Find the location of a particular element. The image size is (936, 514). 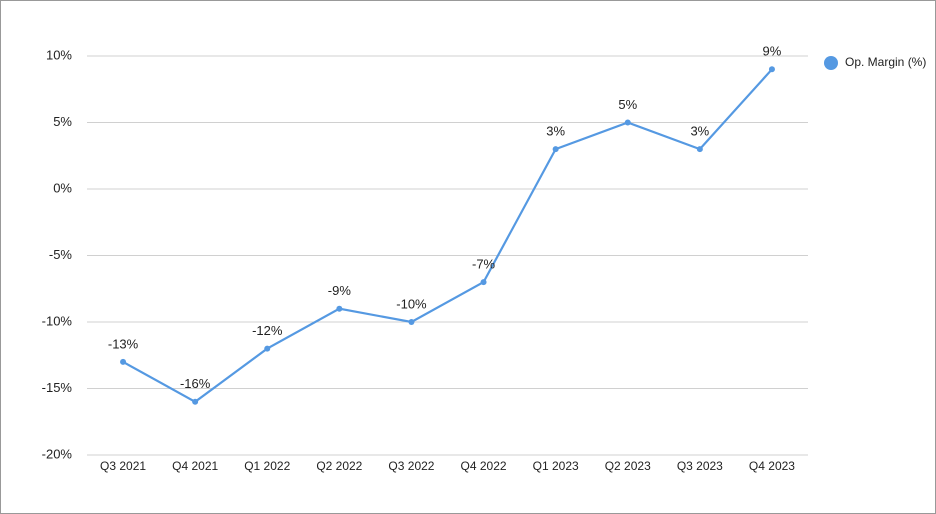

data-label: -7% is located at coordinates (484, 264).